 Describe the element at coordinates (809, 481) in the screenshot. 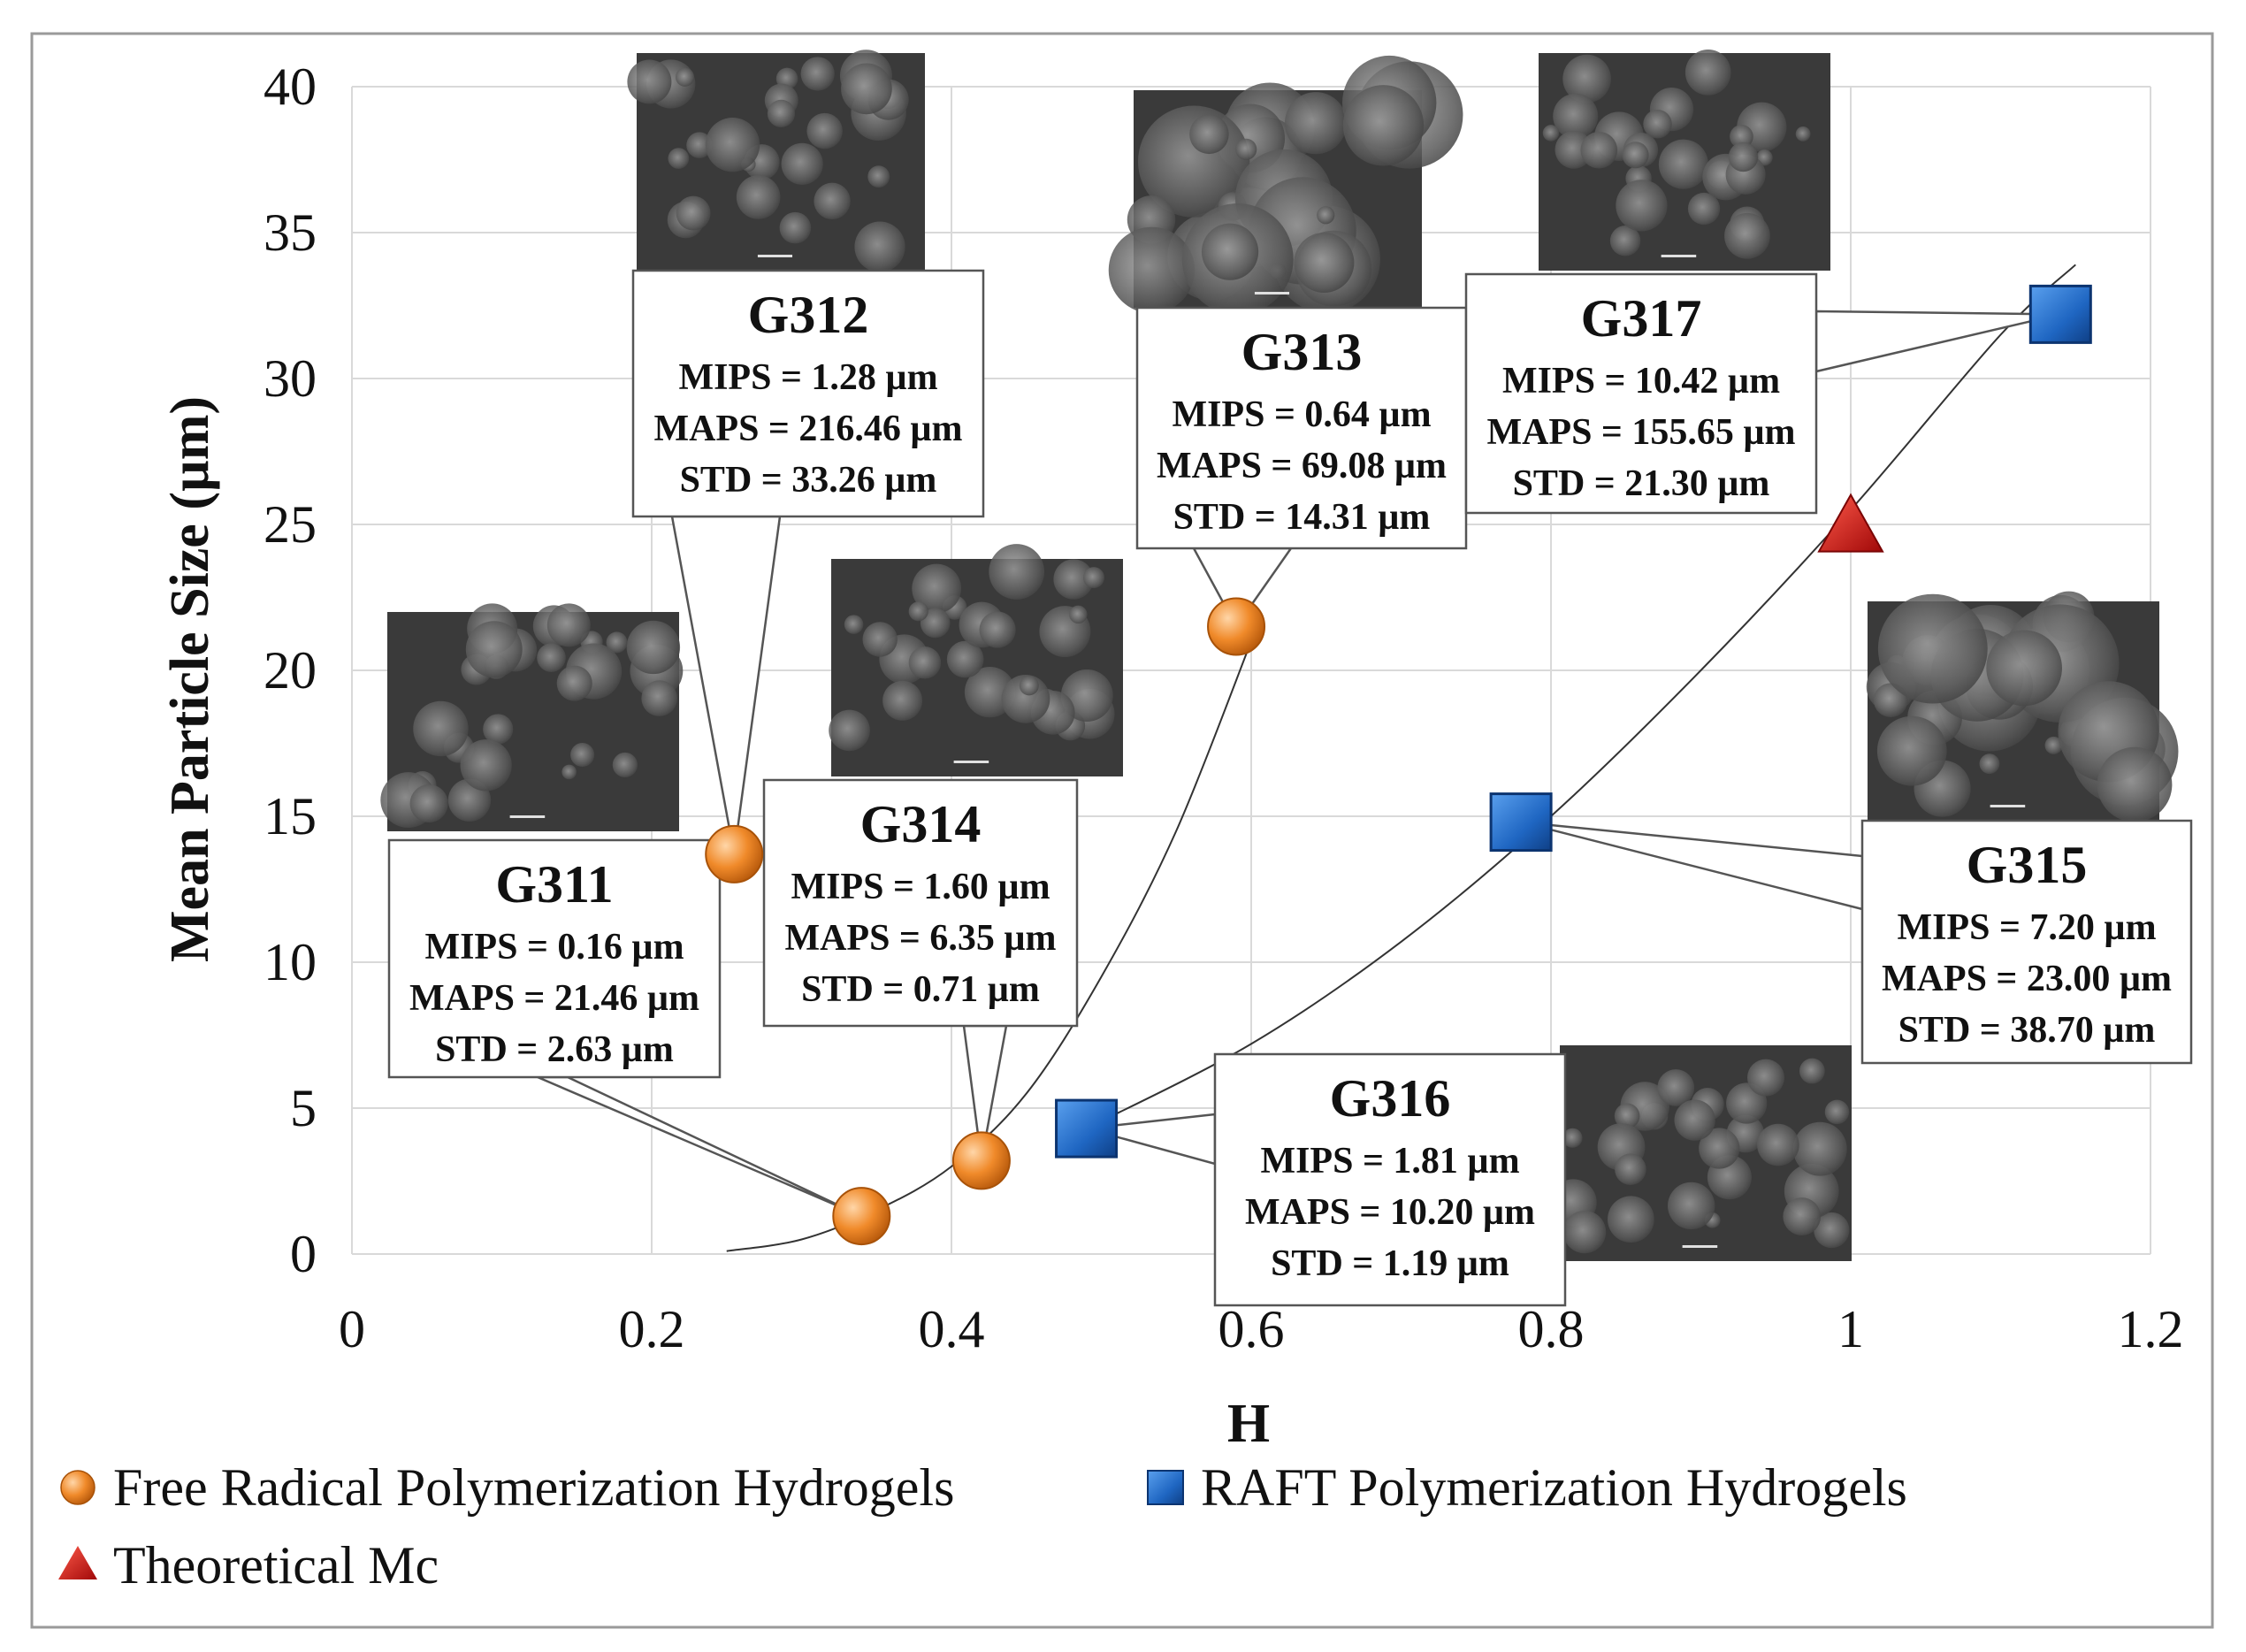

I see `label-line: STD = 33.26 µm` at that location.